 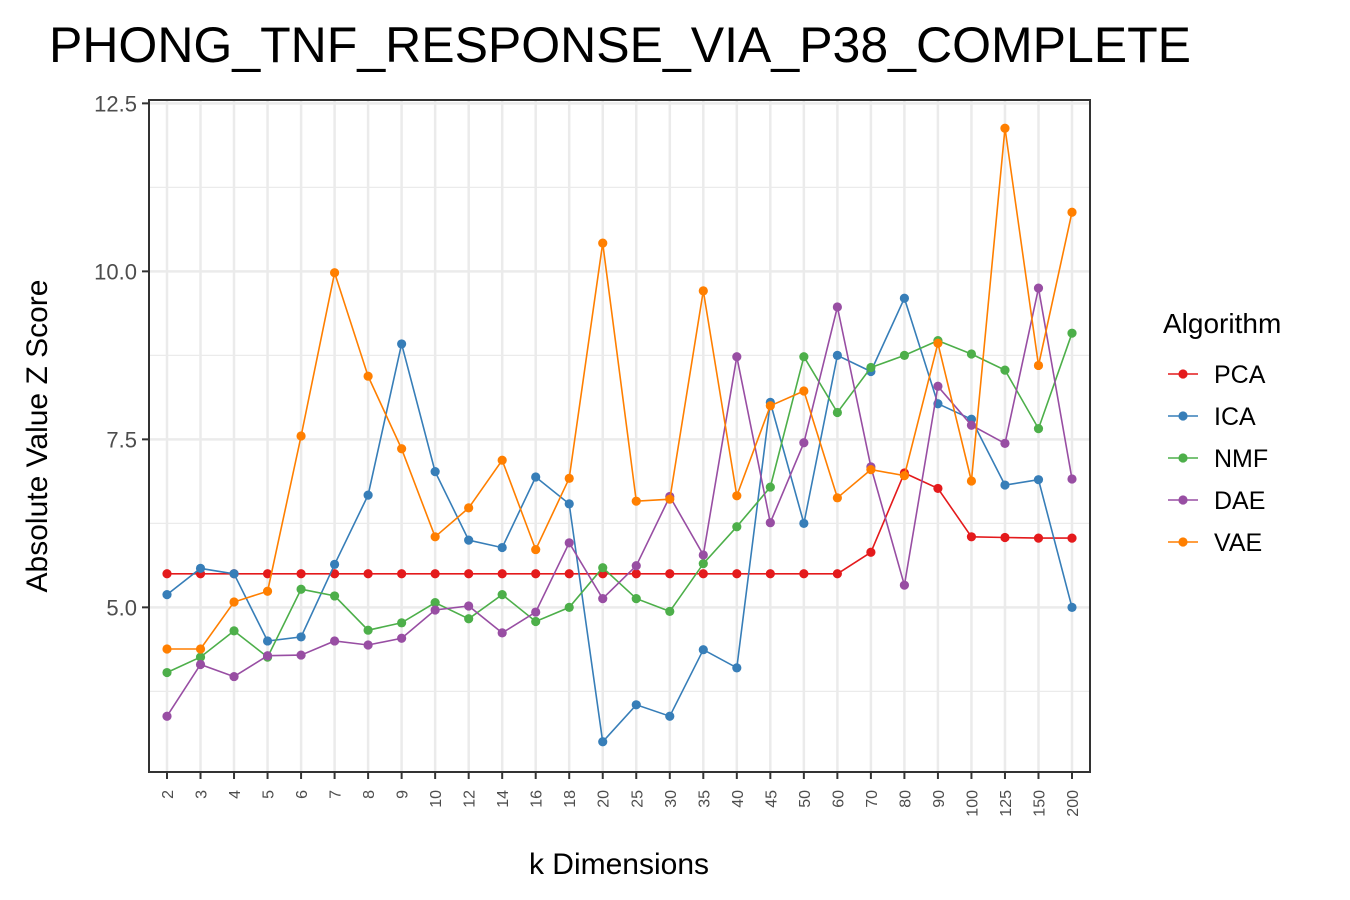 I want to click on x-tick-label: 100, so click(x=972, y=803).